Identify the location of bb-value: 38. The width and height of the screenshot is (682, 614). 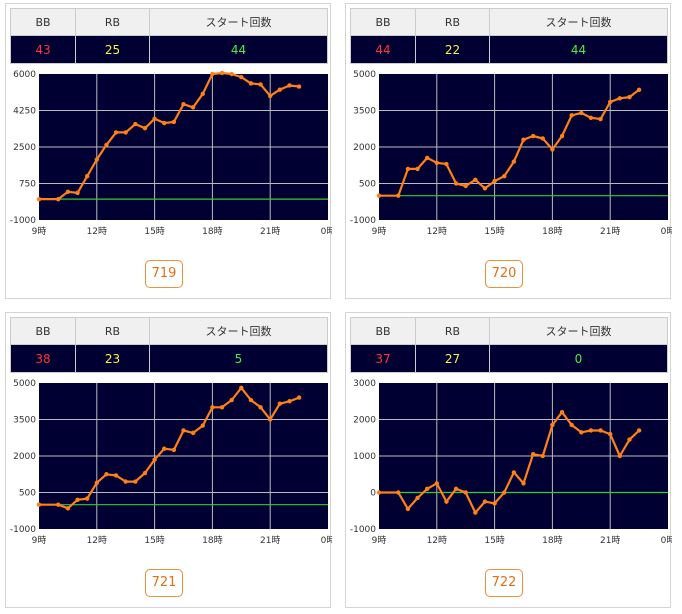
(43, 358).